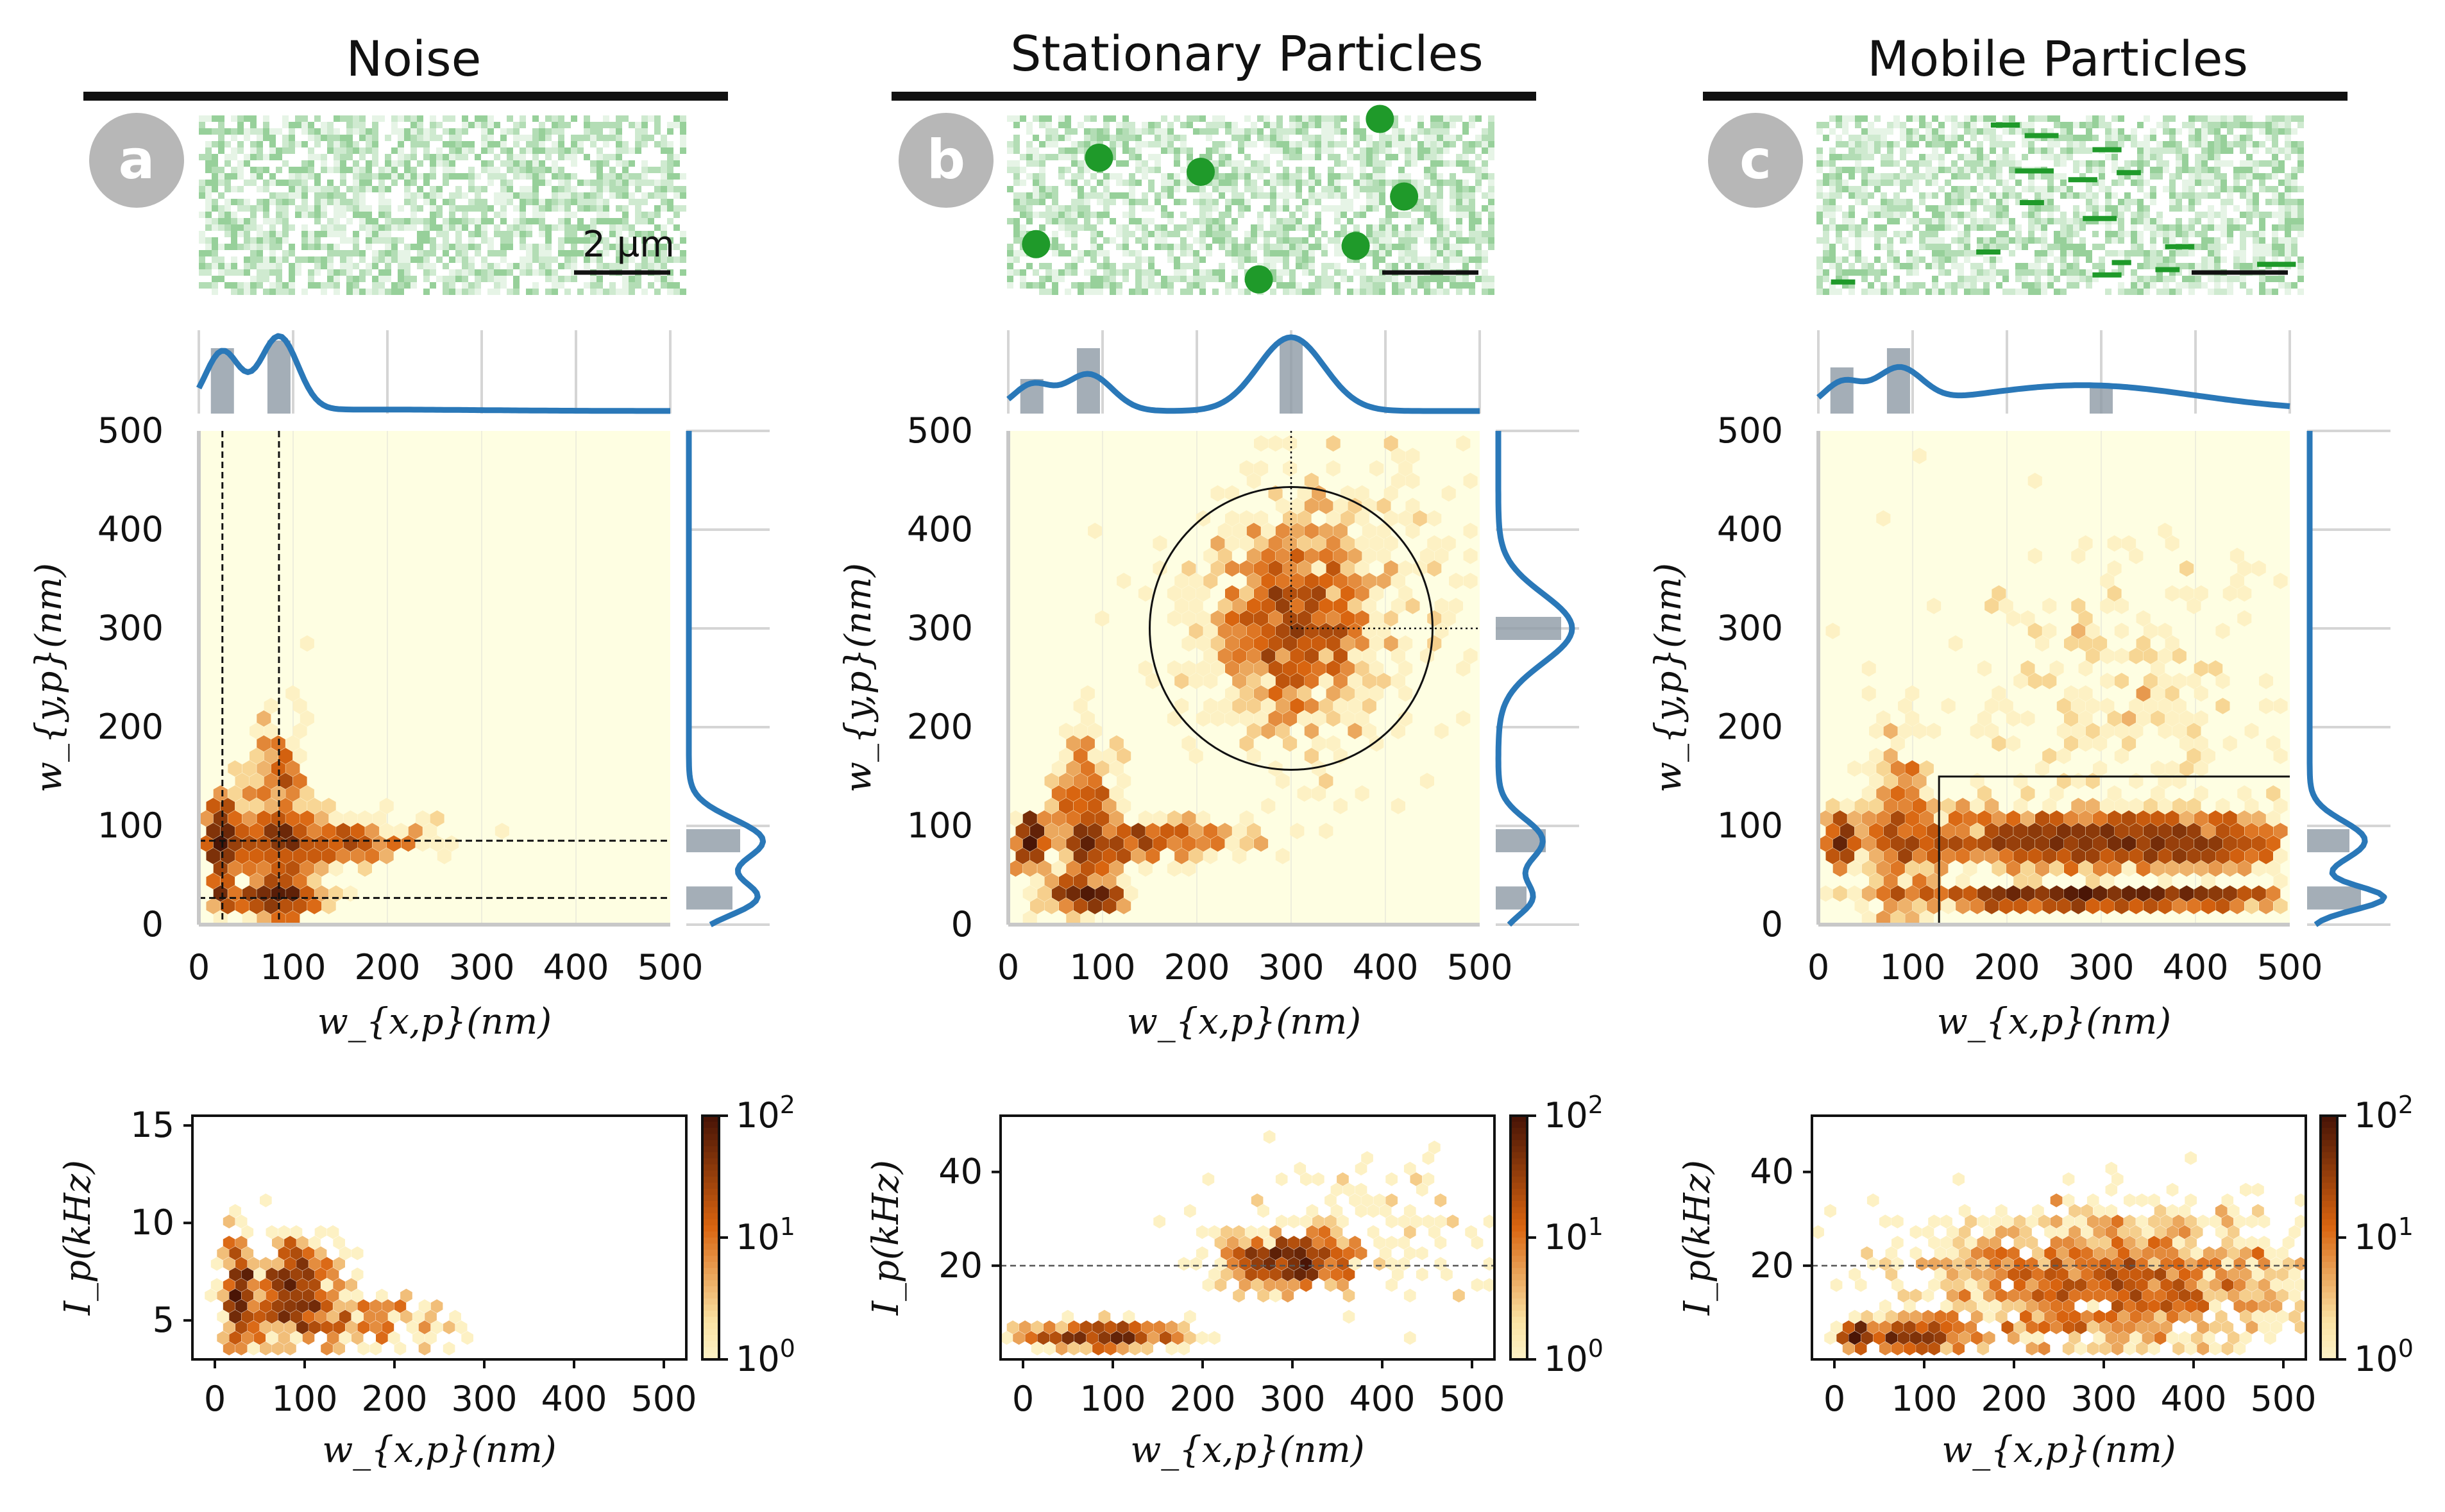  I want to click on y-tick-label: 15, so click(152, 1125).